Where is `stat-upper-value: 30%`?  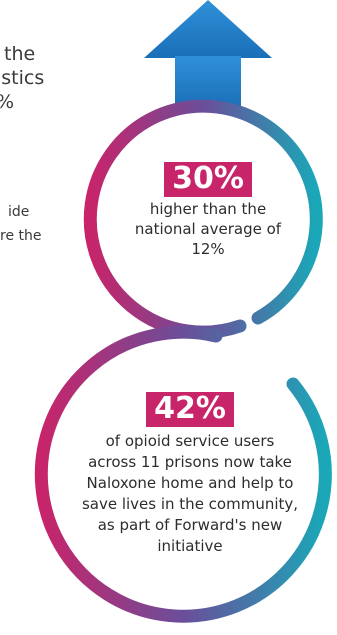 stat-upper-value: 30% is located at coordinates (208, 179).